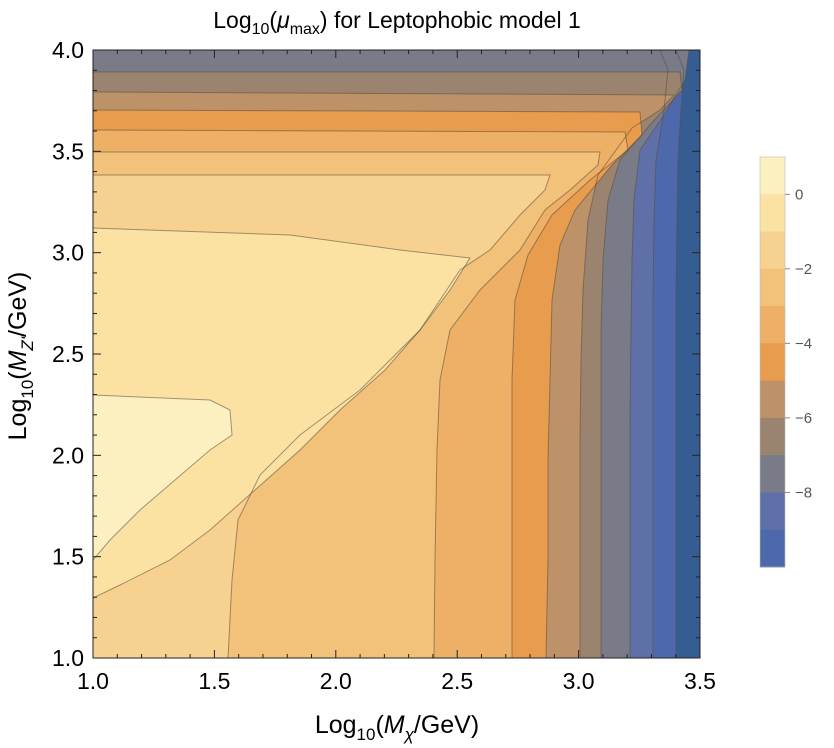 The width and height of the screenshot is (834, 748). Describe the element at coordinates (579, 681) in the screenshot. I see `x-tick-label: 3.0` at that location.